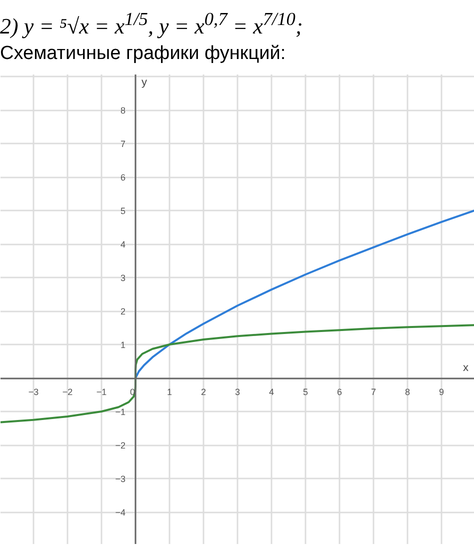 The width and height of the screenshot is (474, 557). Describe the element at coordinates (123, 177) in the screenshot. I see `y-tick-label: 6` at that location.